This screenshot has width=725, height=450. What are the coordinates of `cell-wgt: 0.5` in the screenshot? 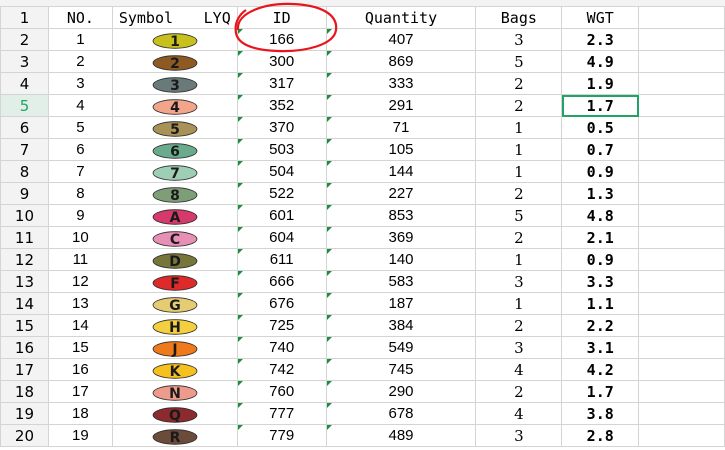 It's located at (600, 127).